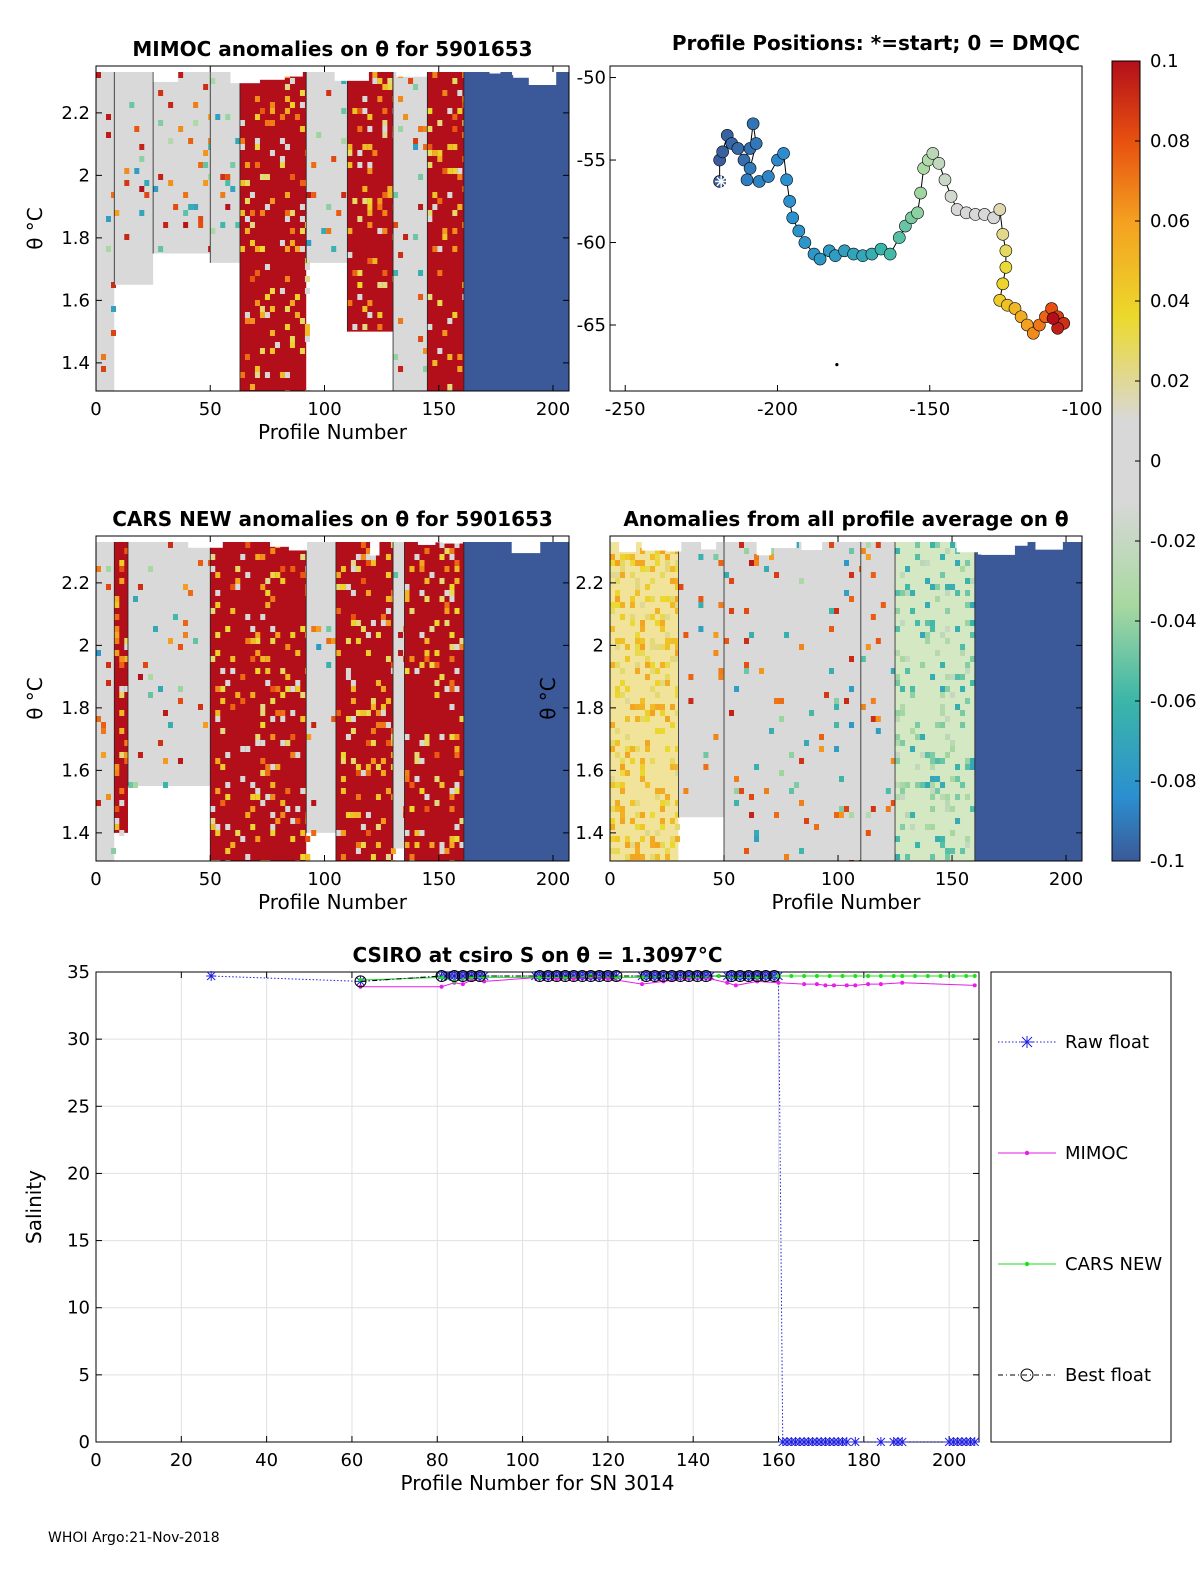 The height and width of the screenshot is (1575, 1200). I want to click on x-tick-label: -200, so click(777, 409).